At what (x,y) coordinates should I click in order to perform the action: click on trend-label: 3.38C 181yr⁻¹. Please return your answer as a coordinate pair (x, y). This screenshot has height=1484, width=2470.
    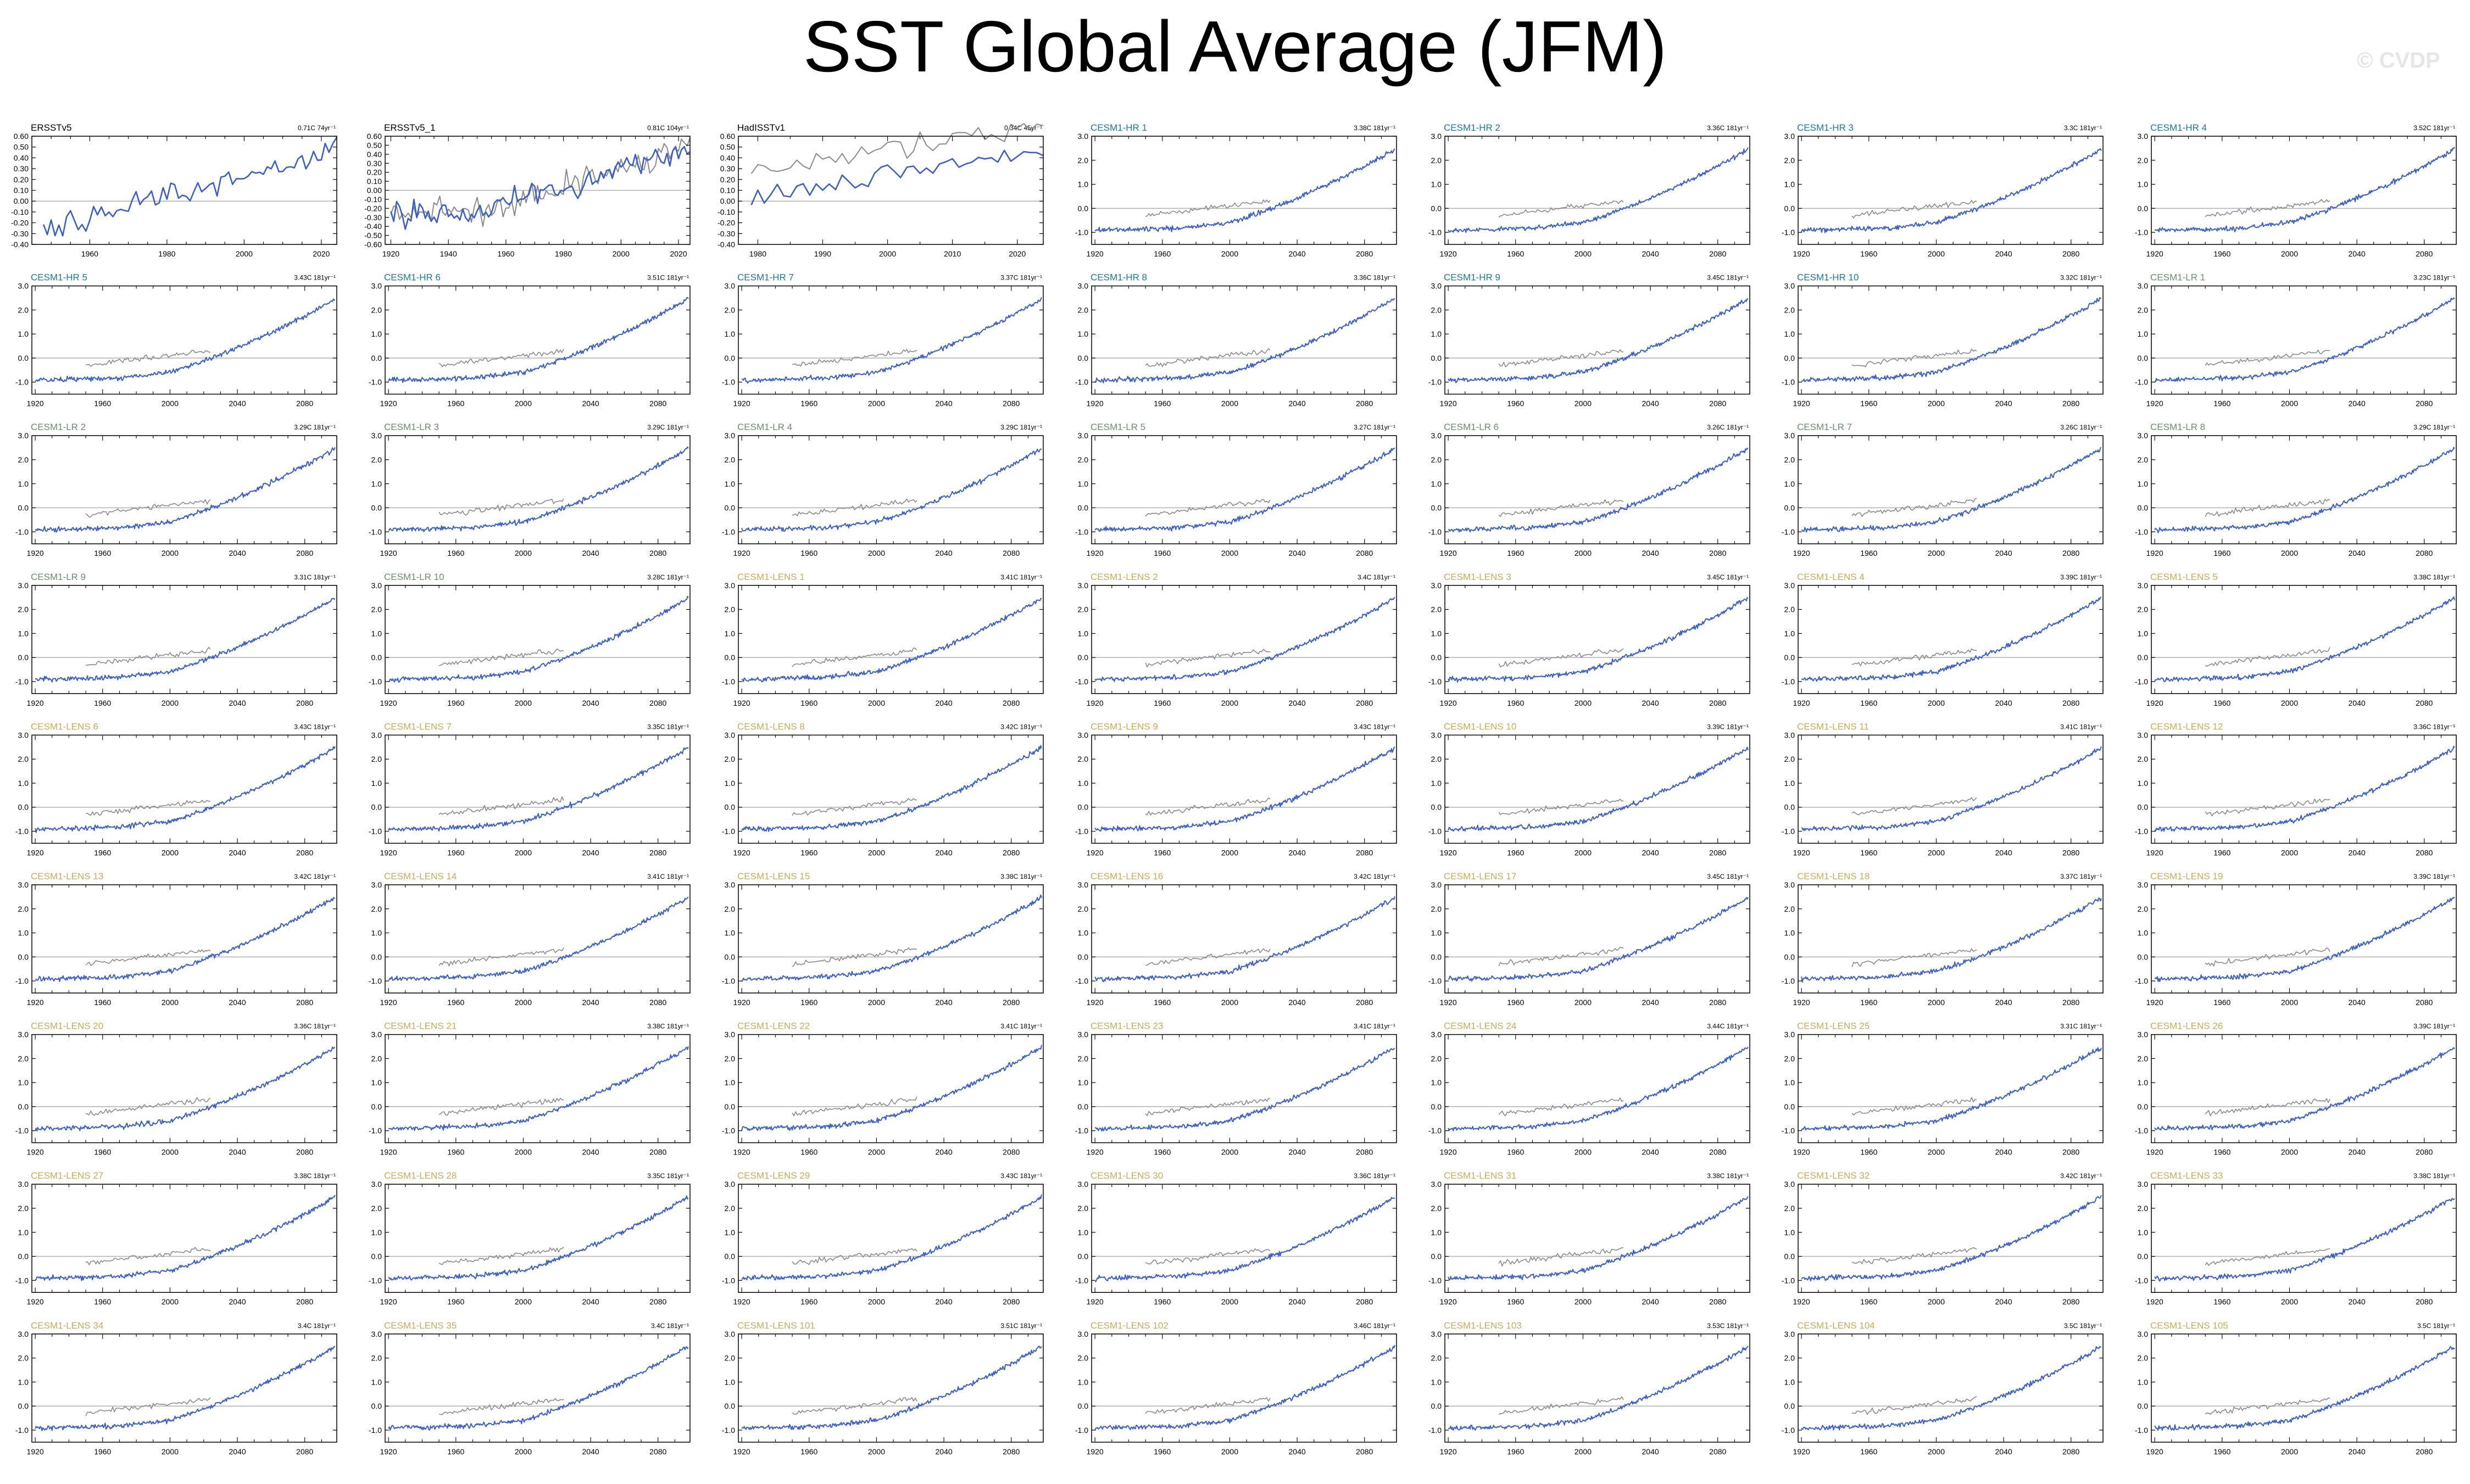
    Looking at the image, I should click on (1728, 1176).